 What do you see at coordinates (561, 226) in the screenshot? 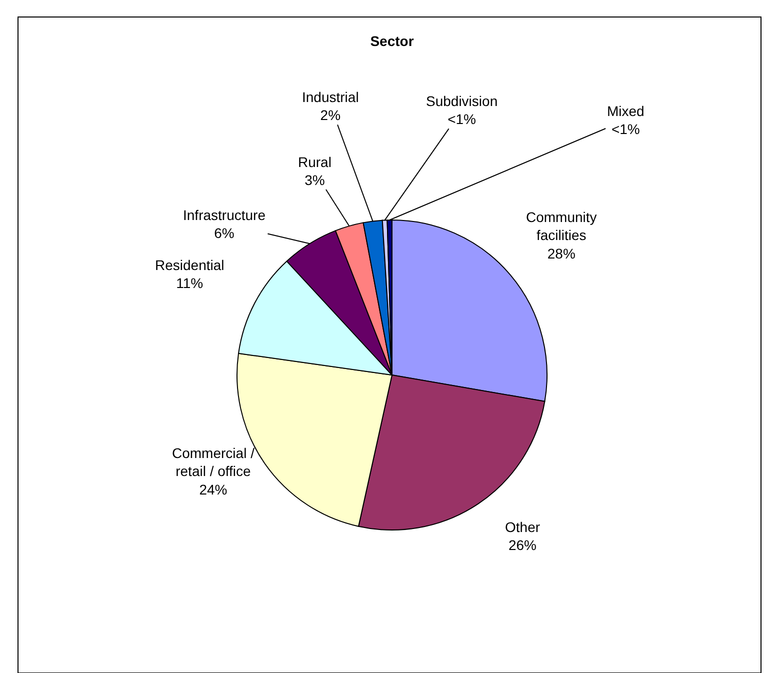
I see `slice-label: Community facilities` at bounding box center [561, 226].